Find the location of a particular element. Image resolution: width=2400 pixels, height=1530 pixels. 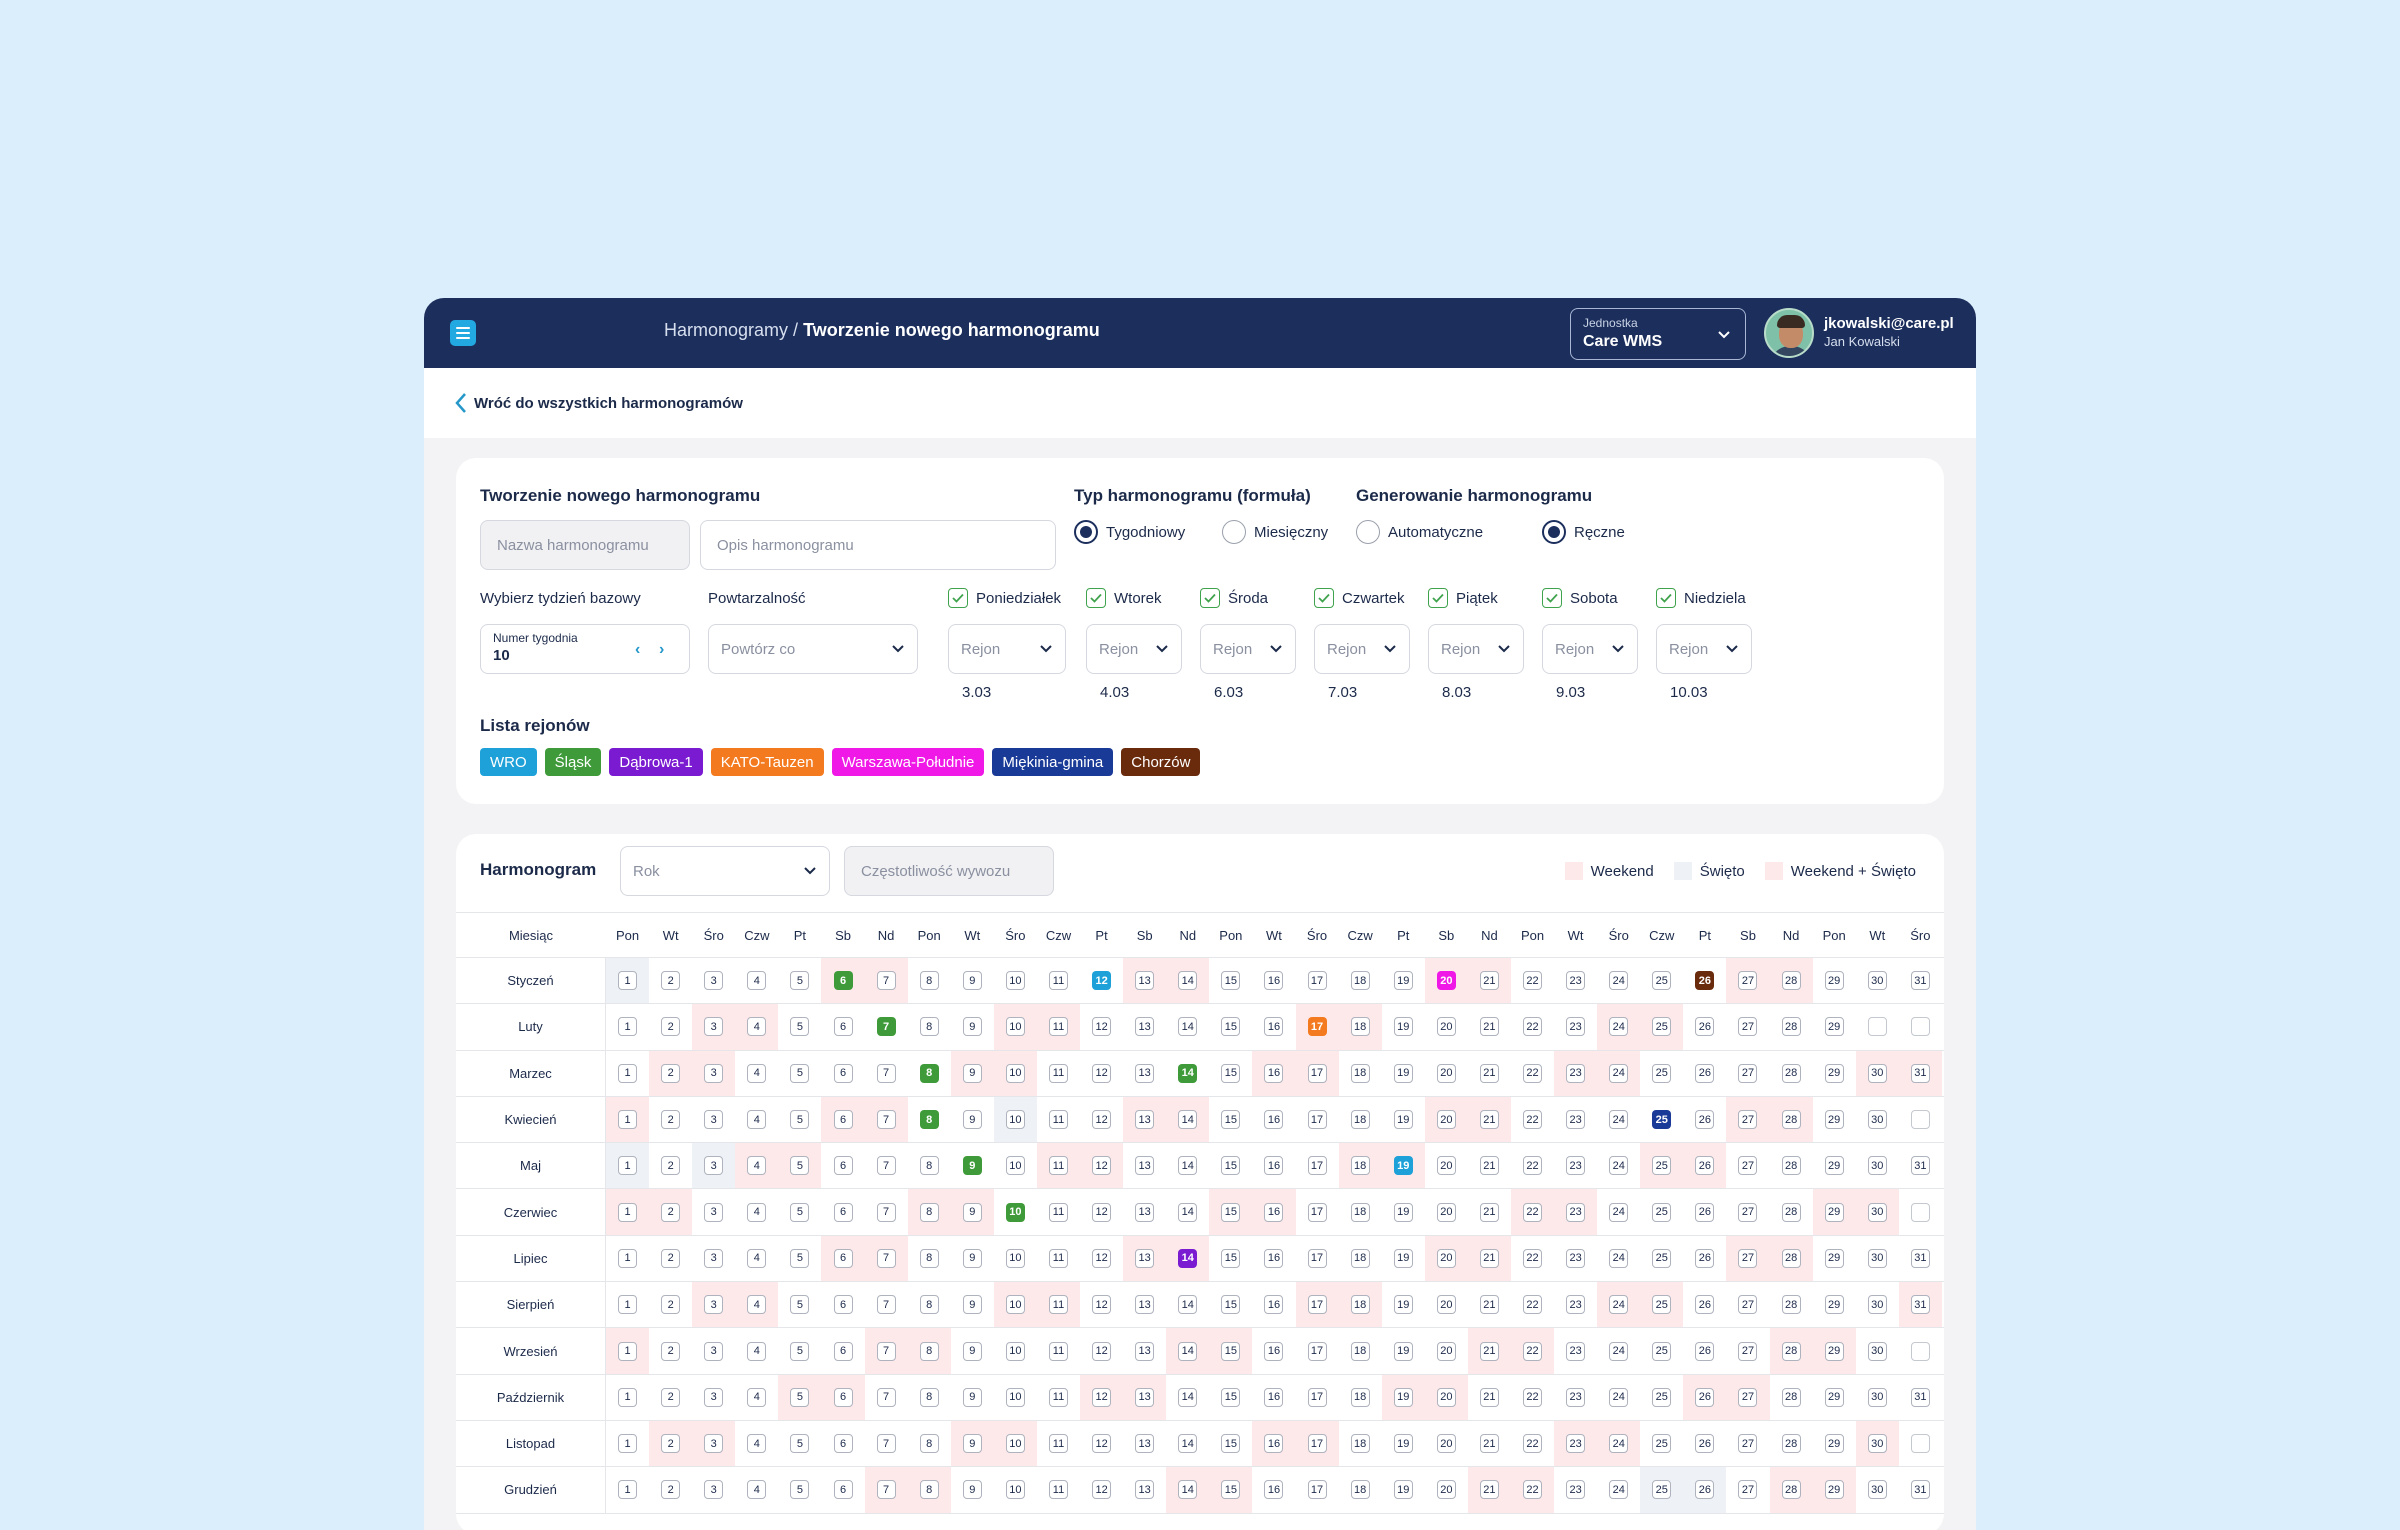

day-number: 13 is located at coordinates (1145, 981).